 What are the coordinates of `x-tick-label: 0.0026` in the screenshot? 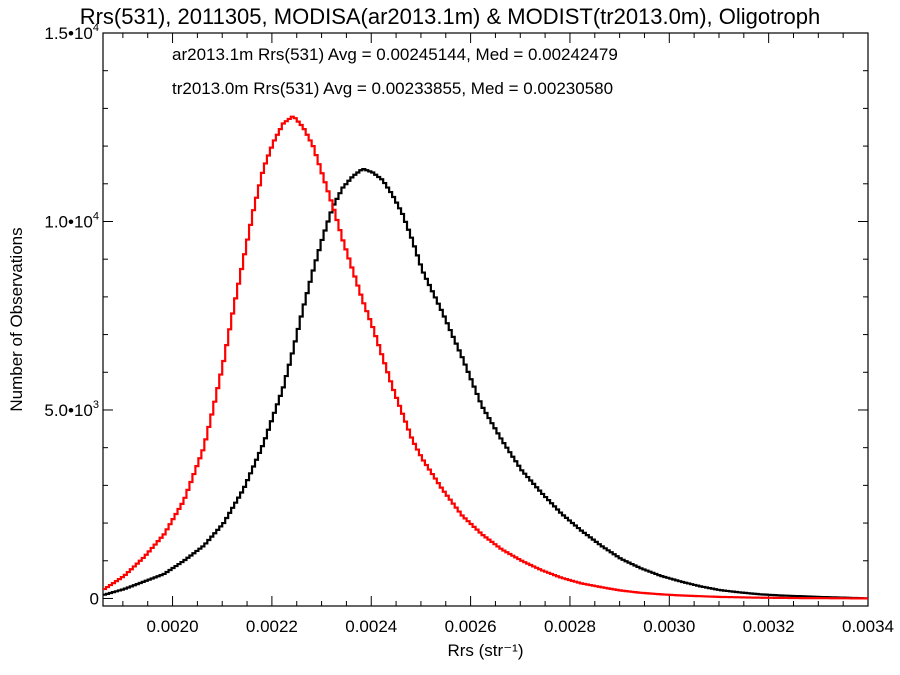 It's located at (471, 626).